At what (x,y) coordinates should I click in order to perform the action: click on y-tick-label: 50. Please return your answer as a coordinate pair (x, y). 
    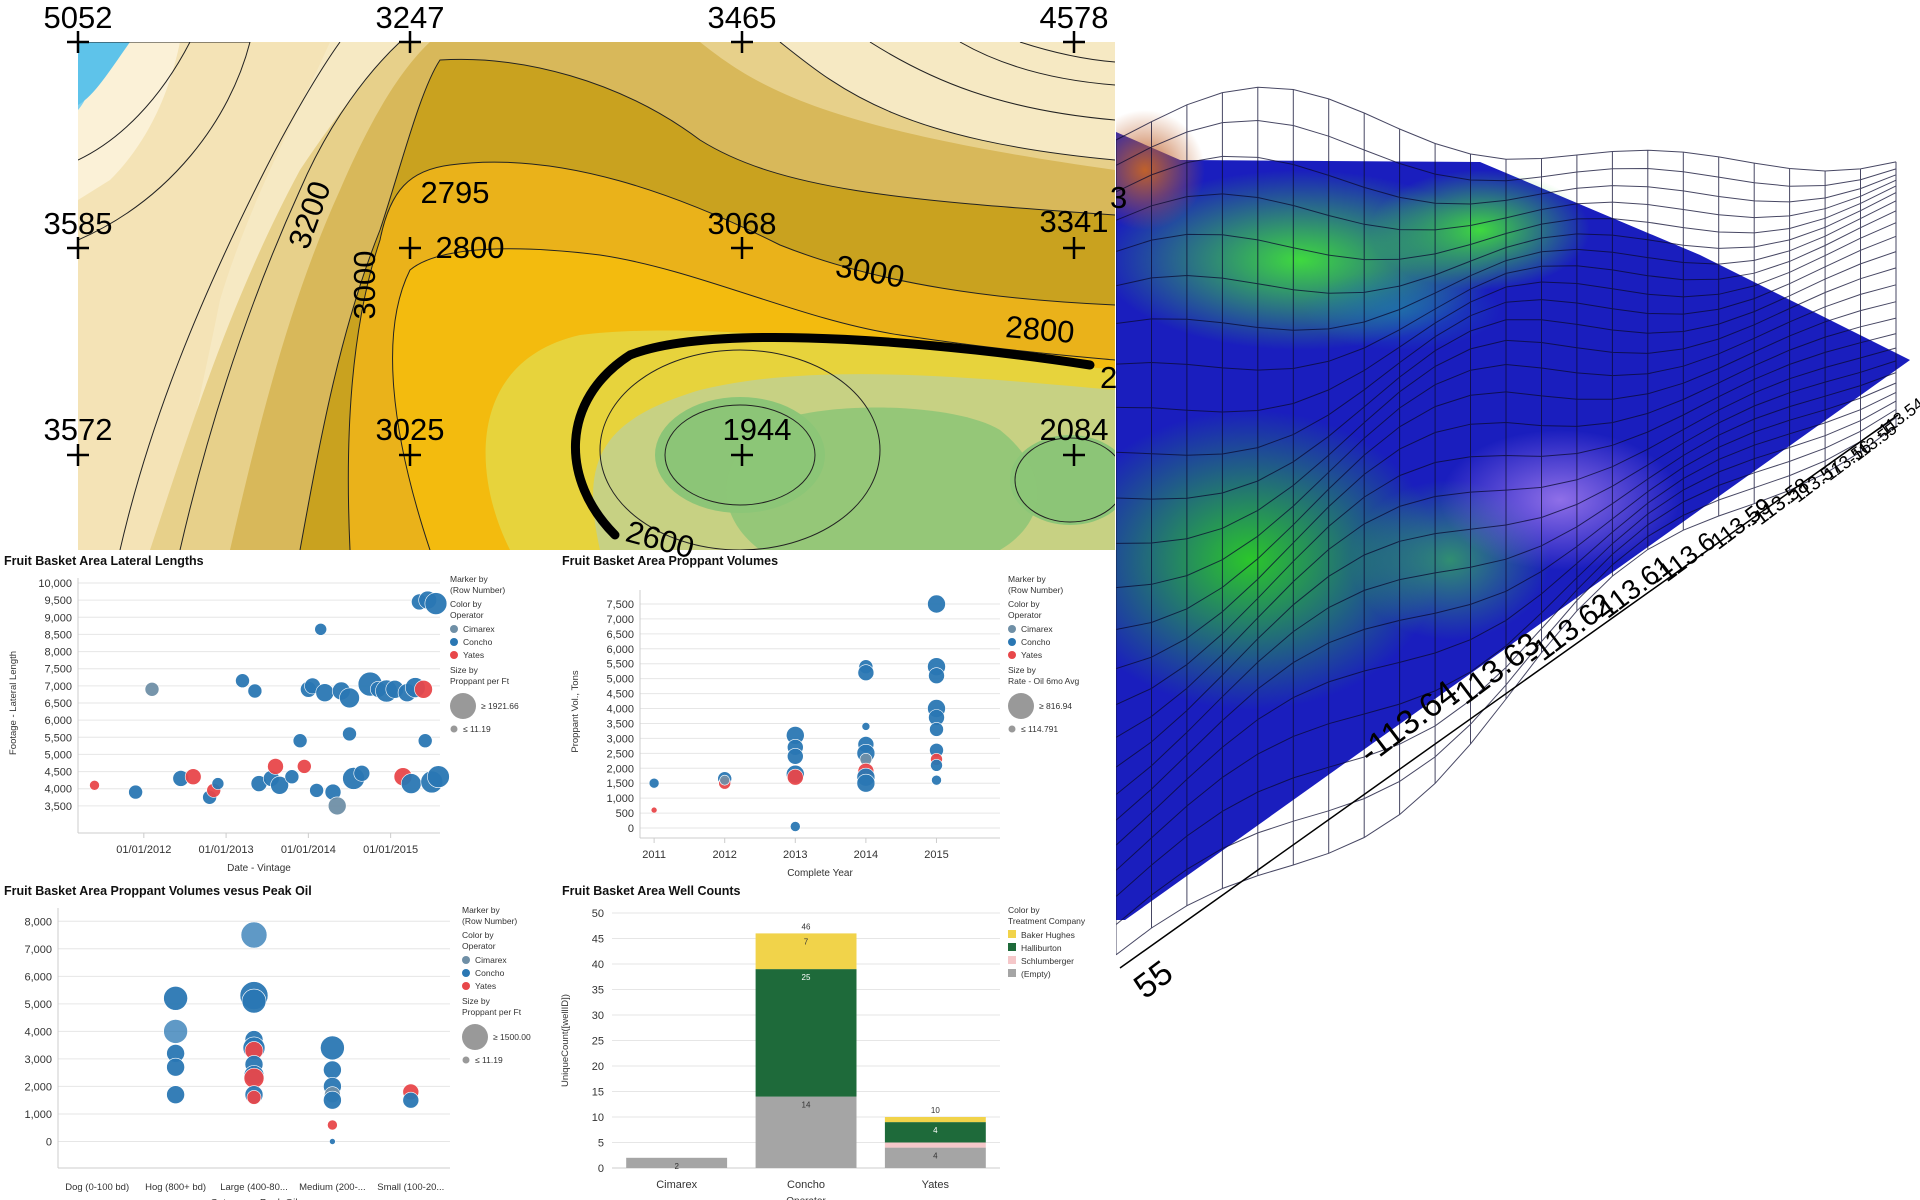
    Looking at the image, I should click on (598, 914).